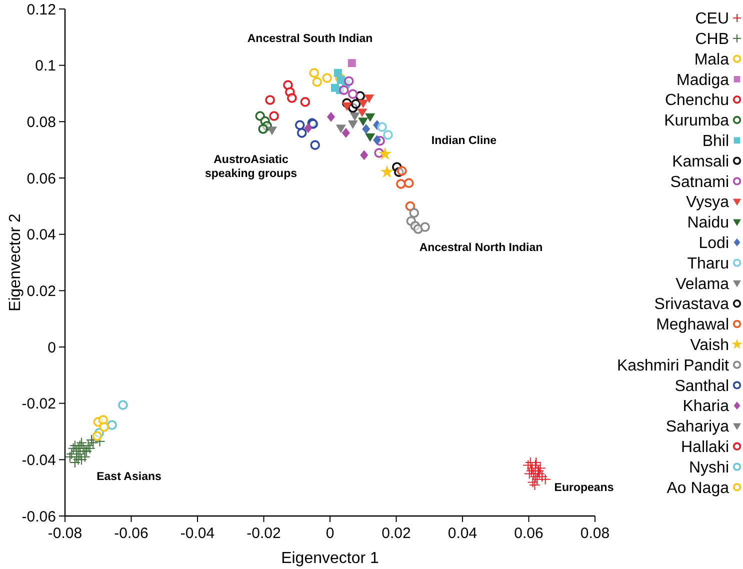 This screenshot has height=569, width=743. Describe the element at coordinates (712, 39) in the screenshot. I see `legend-label: CHB` at that location.